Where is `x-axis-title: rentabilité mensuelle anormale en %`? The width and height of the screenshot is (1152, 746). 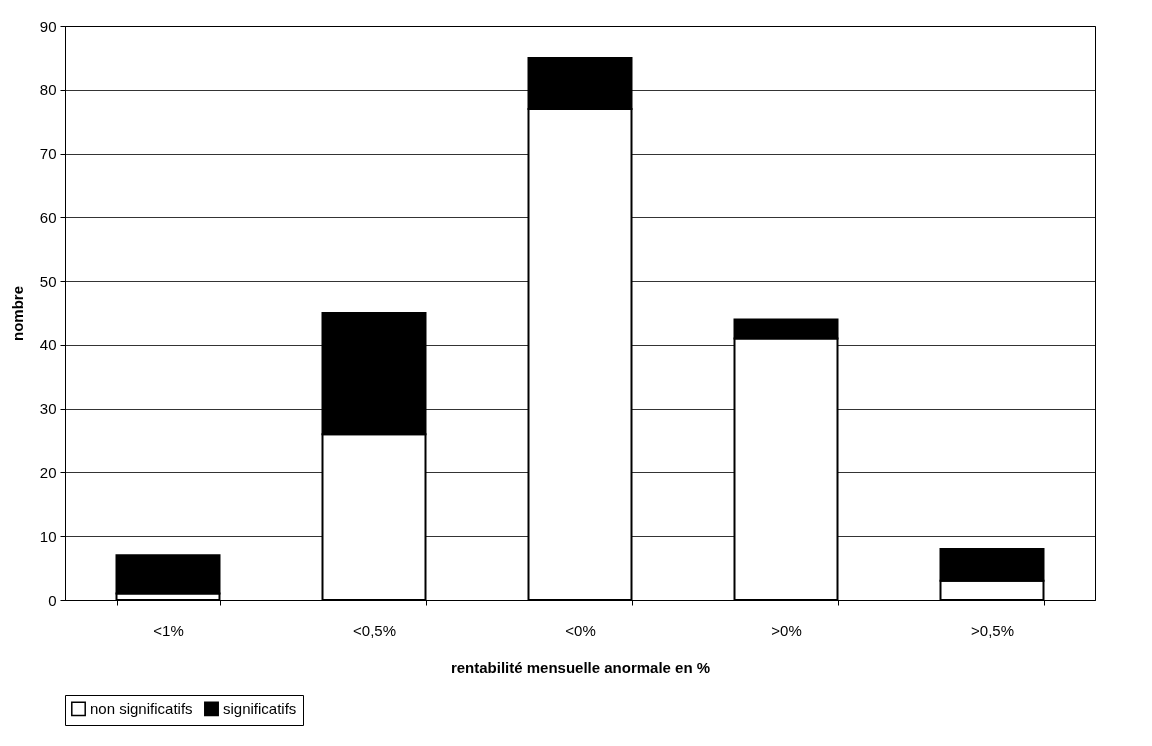
x-axis-title: rentabilité mensuelle anormale en % is located at coordinates (580, 667).